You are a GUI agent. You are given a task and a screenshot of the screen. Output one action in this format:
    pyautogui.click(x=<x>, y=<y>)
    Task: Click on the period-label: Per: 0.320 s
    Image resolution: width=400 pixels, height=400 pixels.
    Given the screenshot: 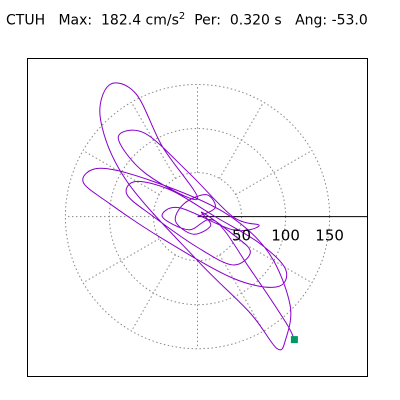 What is the action you would take?
    pyautogui.click(x=238, y=20)
    